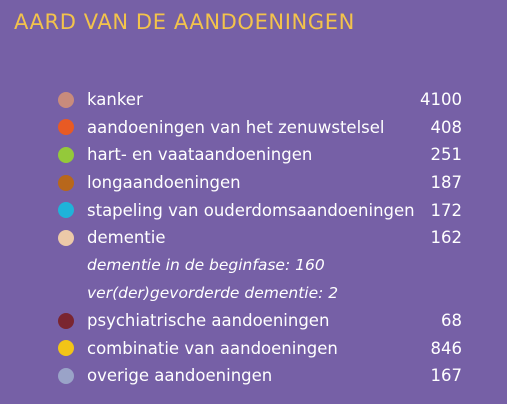  I want to click on legend-count: 162, so click(446, 238).